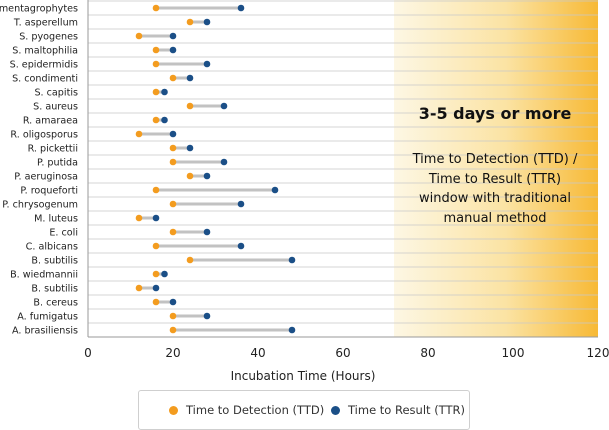 Image resolution: width=609 pixels, height=430 pixels. Describe the element at coordinates (495, 218) in the screenshot. I see `annotation-line: manual method` at that location.